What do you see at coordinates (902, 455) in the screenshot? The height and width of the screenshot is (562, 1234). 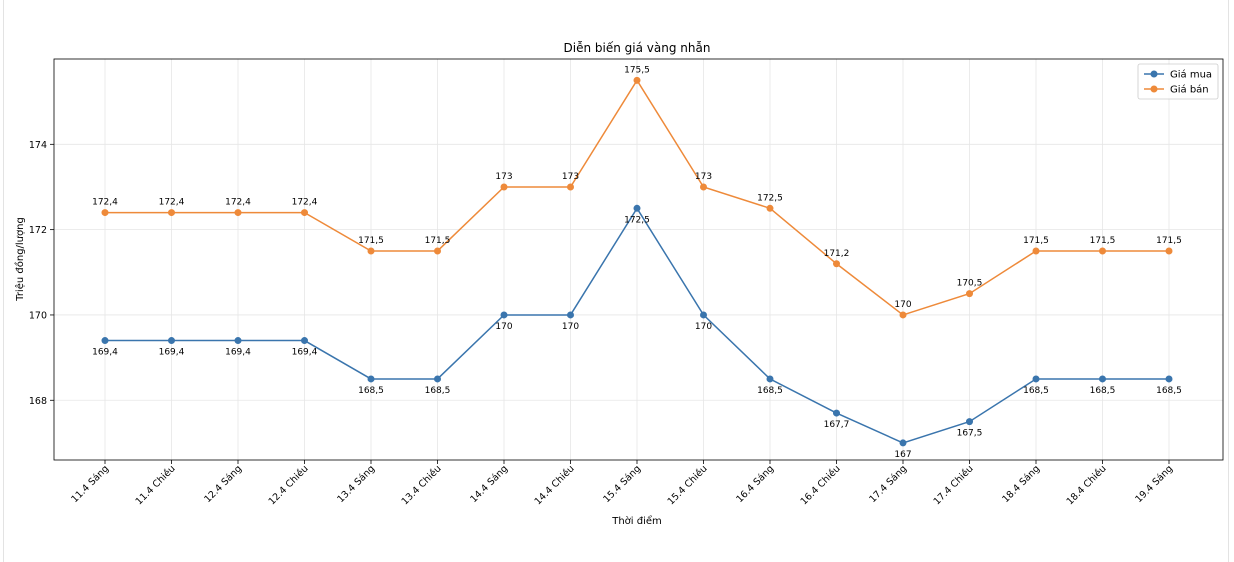 I see `data-label: 167` at bounding box center [902, 455].